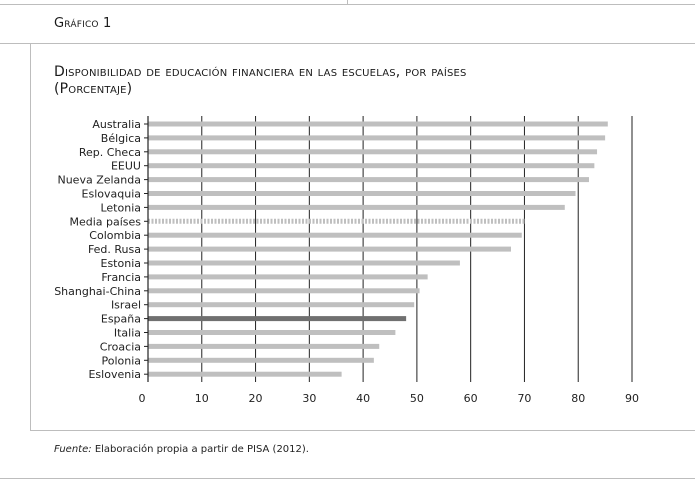 This screenshot has width=695, height=484. I want to click on source-label: Fuente:, so click(73, 449).